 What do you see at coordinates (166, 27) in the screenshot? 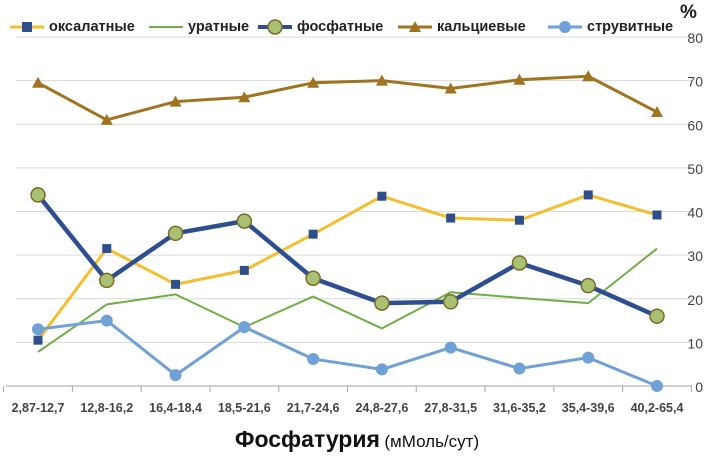
I see `legend-marker-urate` at bounding box center [166, 27].